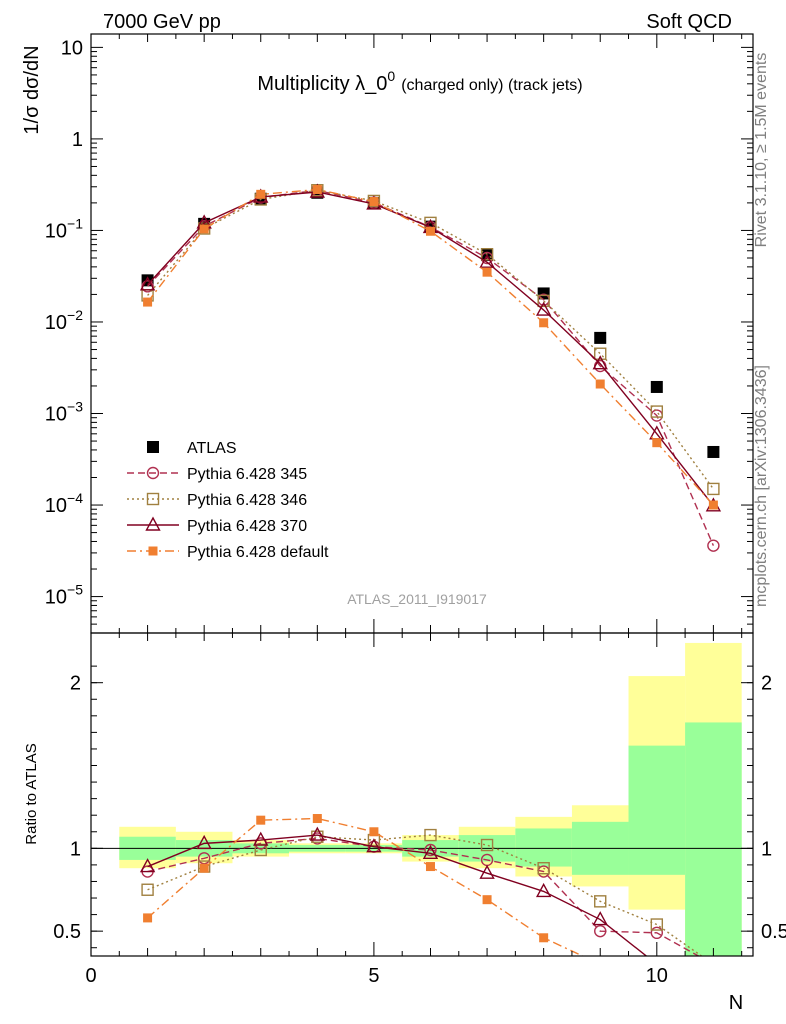 The width and height of the screenshot is (786, 1024). What do you see at coordinates (212, 448) in the screenshot?
I see `legend-label-atlas: ATLAS` at bounding box center [212, 448].